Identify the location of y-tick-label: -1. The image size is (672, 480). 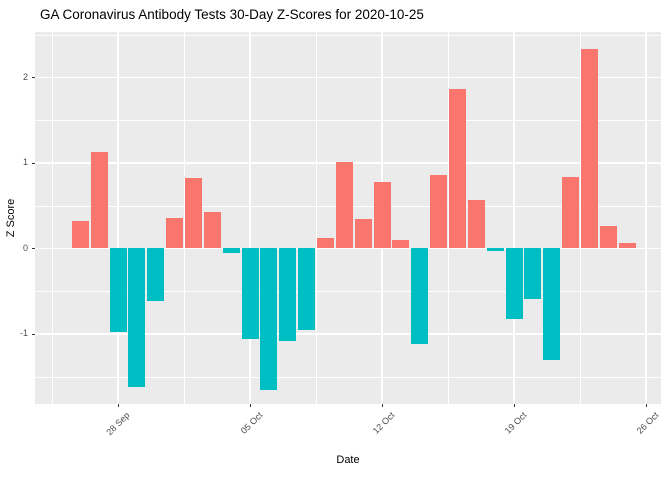
(23, 333).